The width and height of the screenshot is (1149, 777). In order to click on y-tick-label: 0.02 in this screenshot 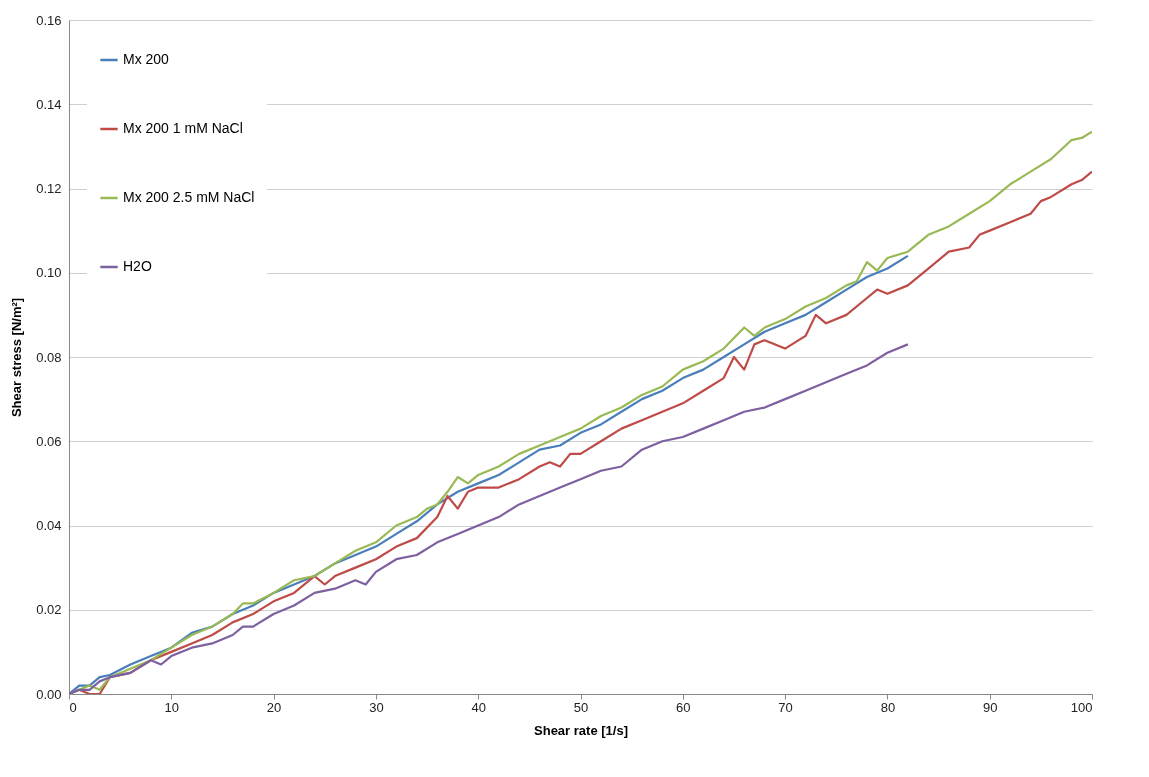, I will do `click(49, 610)`.